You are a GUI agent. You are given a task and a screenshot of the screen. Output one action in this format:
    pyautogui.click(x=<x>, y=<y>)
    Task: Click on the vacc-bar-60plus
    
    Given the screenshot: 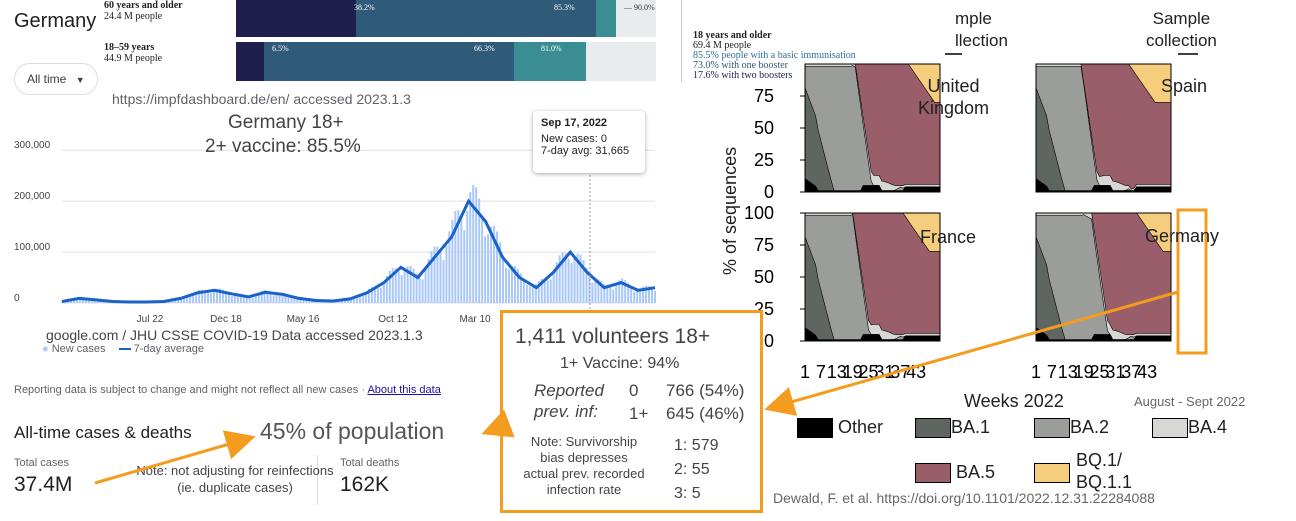 What is the action you would take?
    pyautogui.click(x=446, y=18)
    